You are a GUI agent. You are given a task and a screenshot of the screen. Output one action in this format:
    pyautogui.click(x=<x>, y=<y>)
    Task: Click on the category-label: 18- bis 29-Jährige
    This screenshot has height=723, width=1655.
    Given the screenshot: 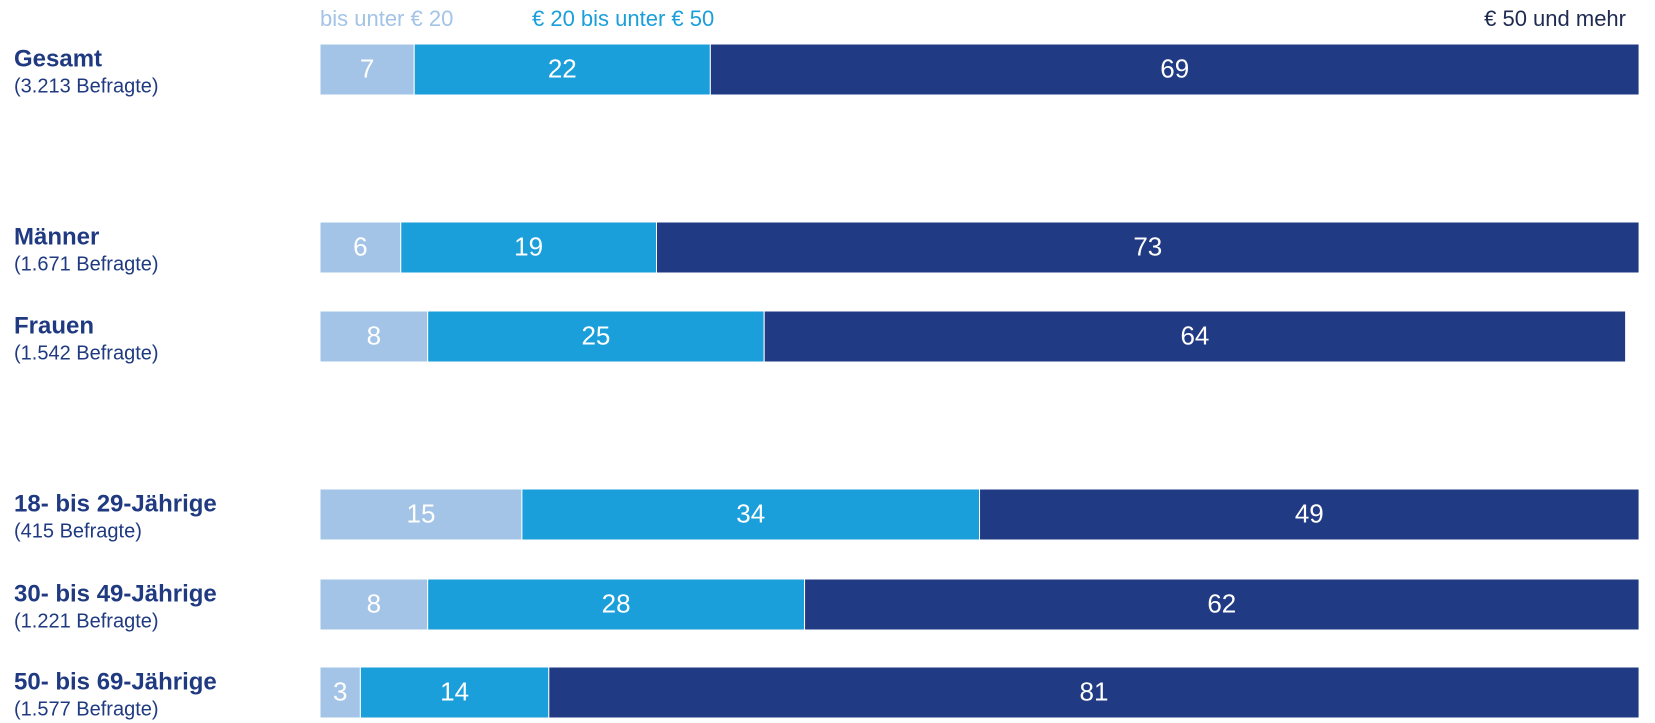 What is the action you would take?
    pyautogui.click(x=115, y=503)
    